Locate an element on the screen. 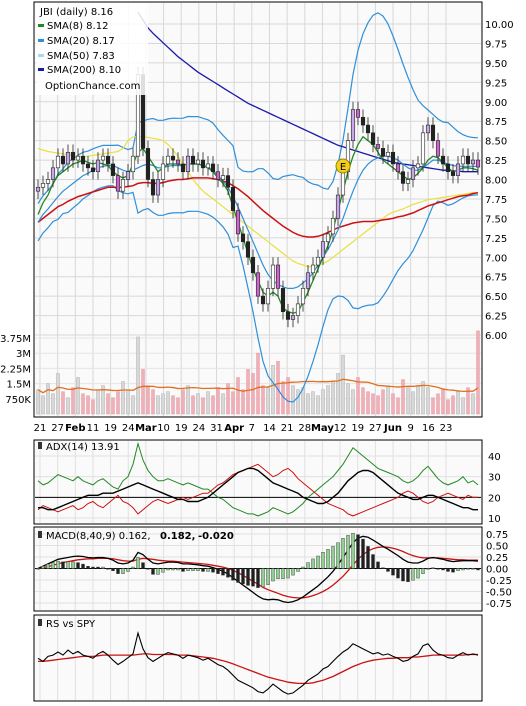  macd-line is located at coordinates (258, 569).